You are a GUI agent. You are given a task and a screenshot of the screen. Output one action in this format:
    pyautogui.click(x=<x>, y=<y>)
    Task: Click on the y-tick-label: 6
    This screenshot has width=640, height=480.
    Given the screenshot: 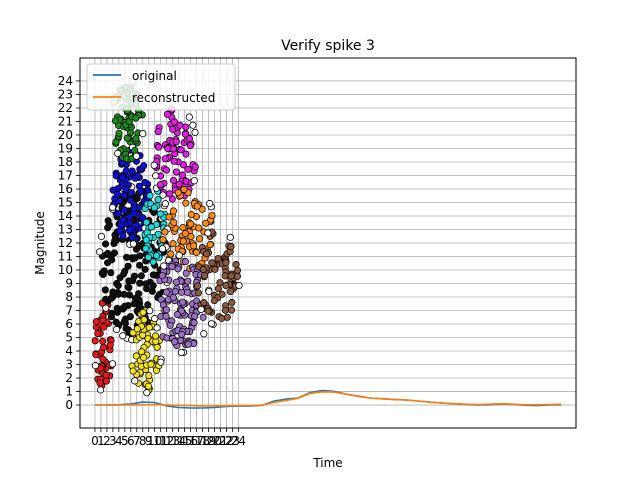 What is the action you would take?
    pyautogui.click(x=69, y=324)
    